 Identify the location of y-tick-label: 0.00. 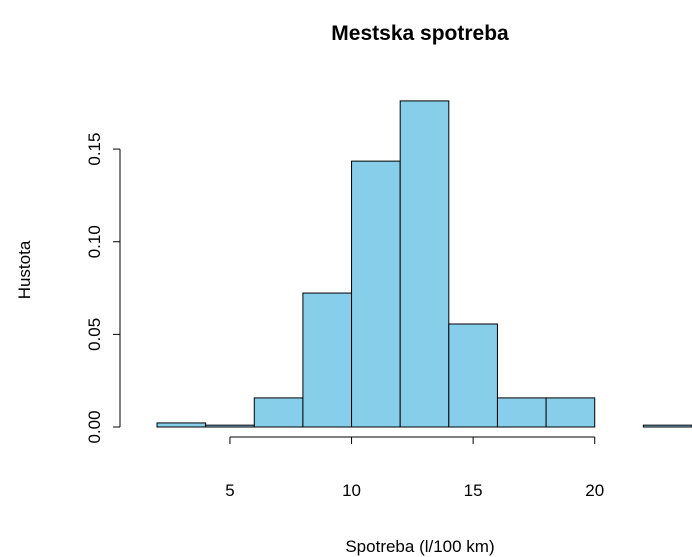
(94, 426).